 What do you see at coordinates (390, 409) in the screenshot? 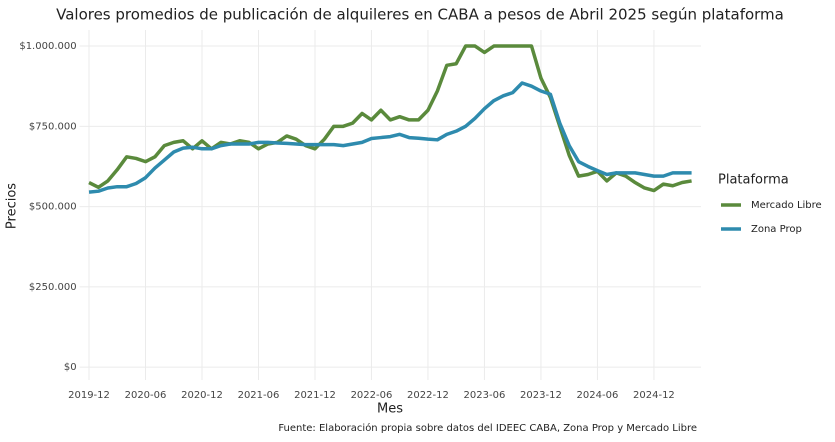
I see `x-axis-label: Mes` at bounding box center [390, 409].